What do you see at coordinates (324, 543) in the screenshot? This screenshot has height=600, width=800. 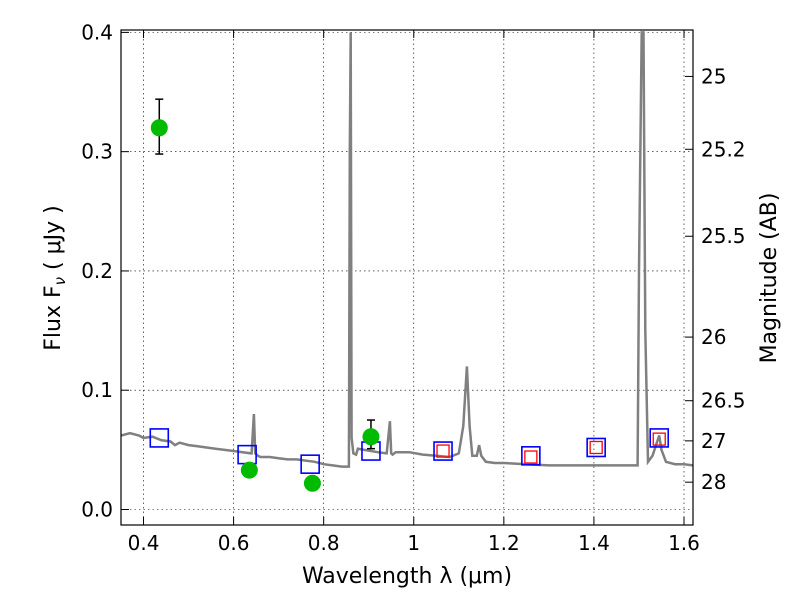 I see `x-tick-label: 0.8` at bounding box center [324, 543].